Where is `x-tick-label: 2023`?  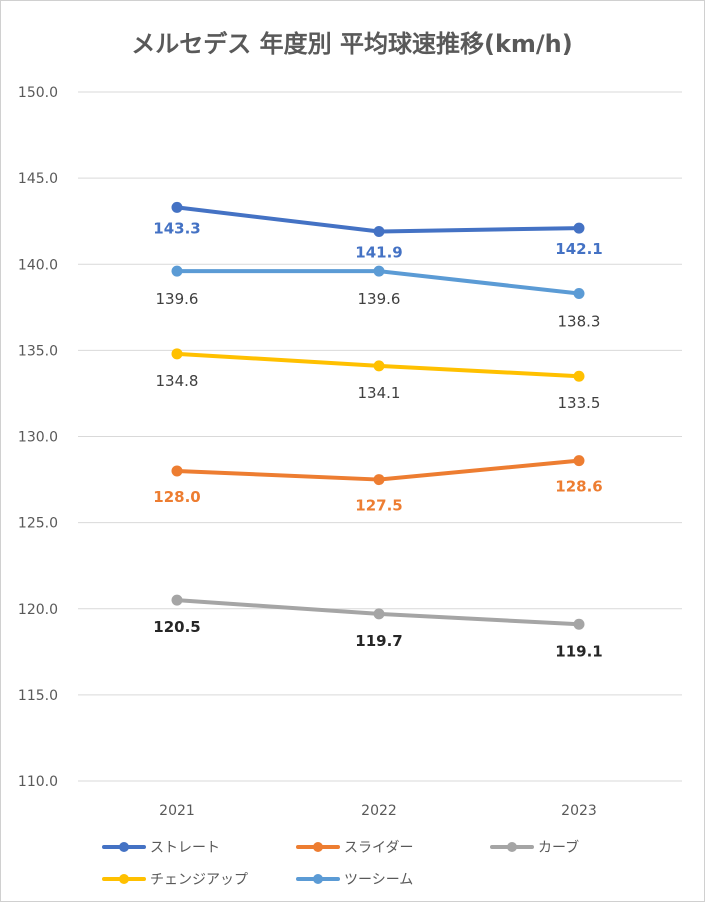 x-tick-label: 2023 is located at coordinates (579, 811).